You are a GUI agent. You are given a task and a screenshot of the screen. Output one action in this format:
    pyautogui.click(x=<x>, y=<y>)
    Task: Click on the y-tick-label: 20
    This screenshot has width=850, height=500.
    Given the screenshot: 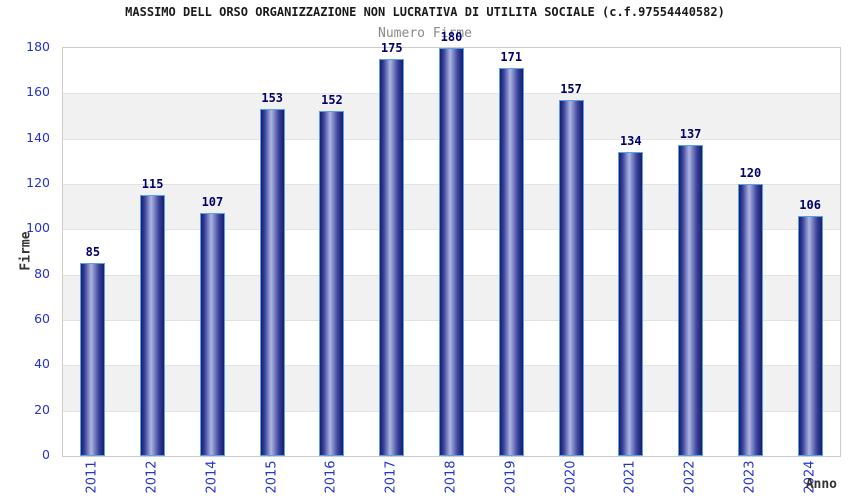 What is the action you would take?
    pyautogui.click(x=42, y=409)
    